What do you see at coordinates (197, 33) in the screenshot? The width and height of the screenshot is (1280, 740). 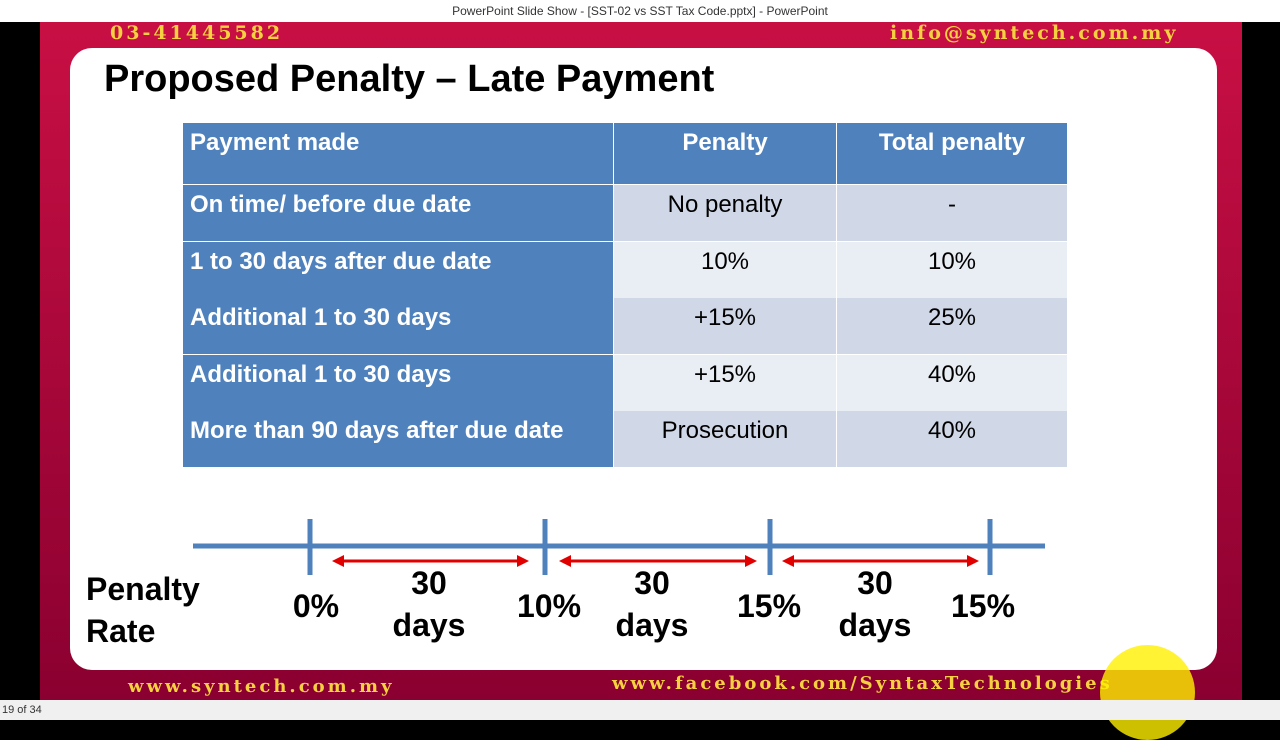 I see `phone: 03-41445582` at bounding box center [197, 33].